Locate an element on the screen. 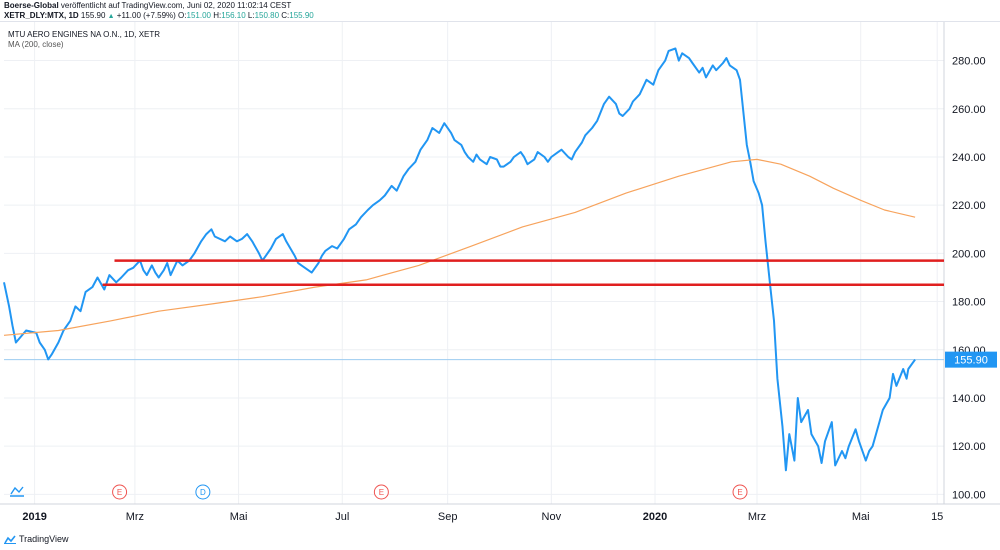 Image resolution: width=1000 pixels, height=550 pixels. last-price-badge is located at coordinates (971, 359).